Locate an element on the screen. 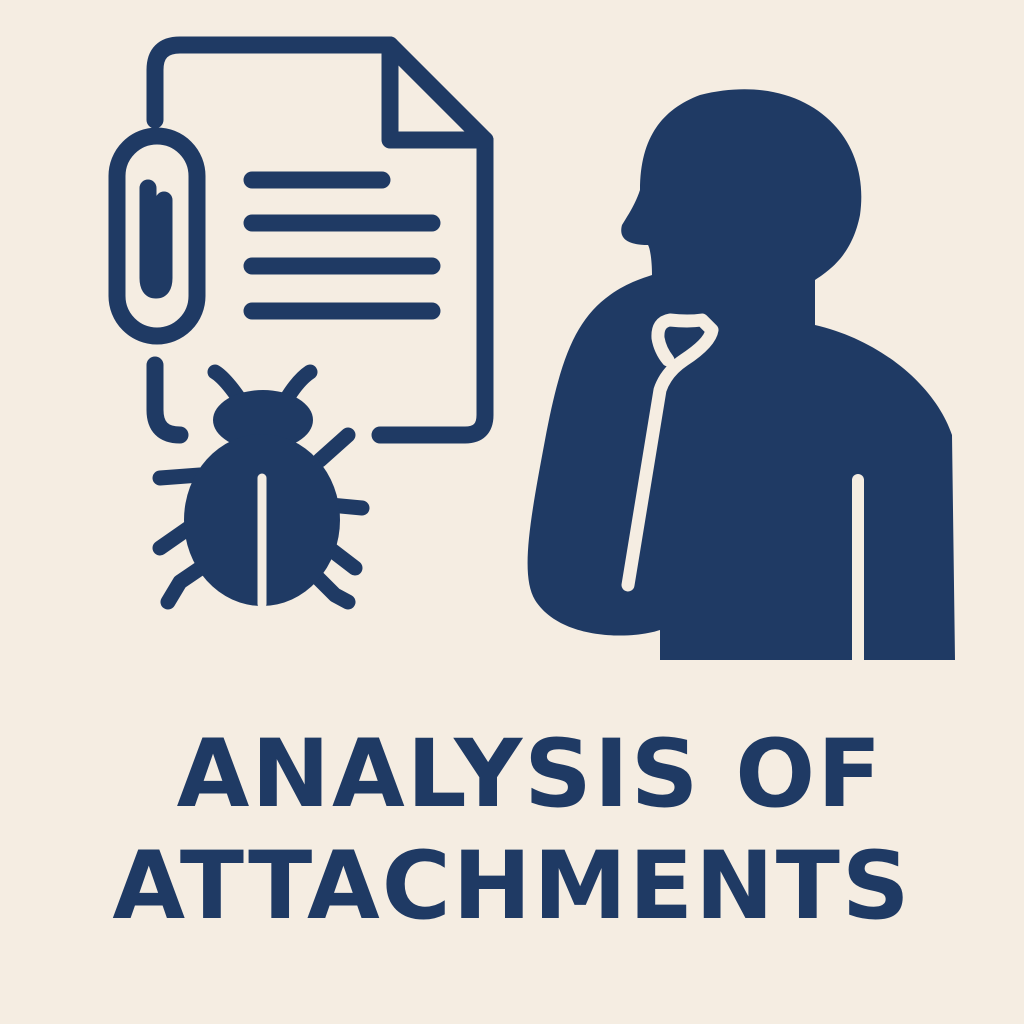 The height and width of the screenshot is (1024, 1024). page-title-line-1: ANALYSIS OF is located at coordinates (530, 774).